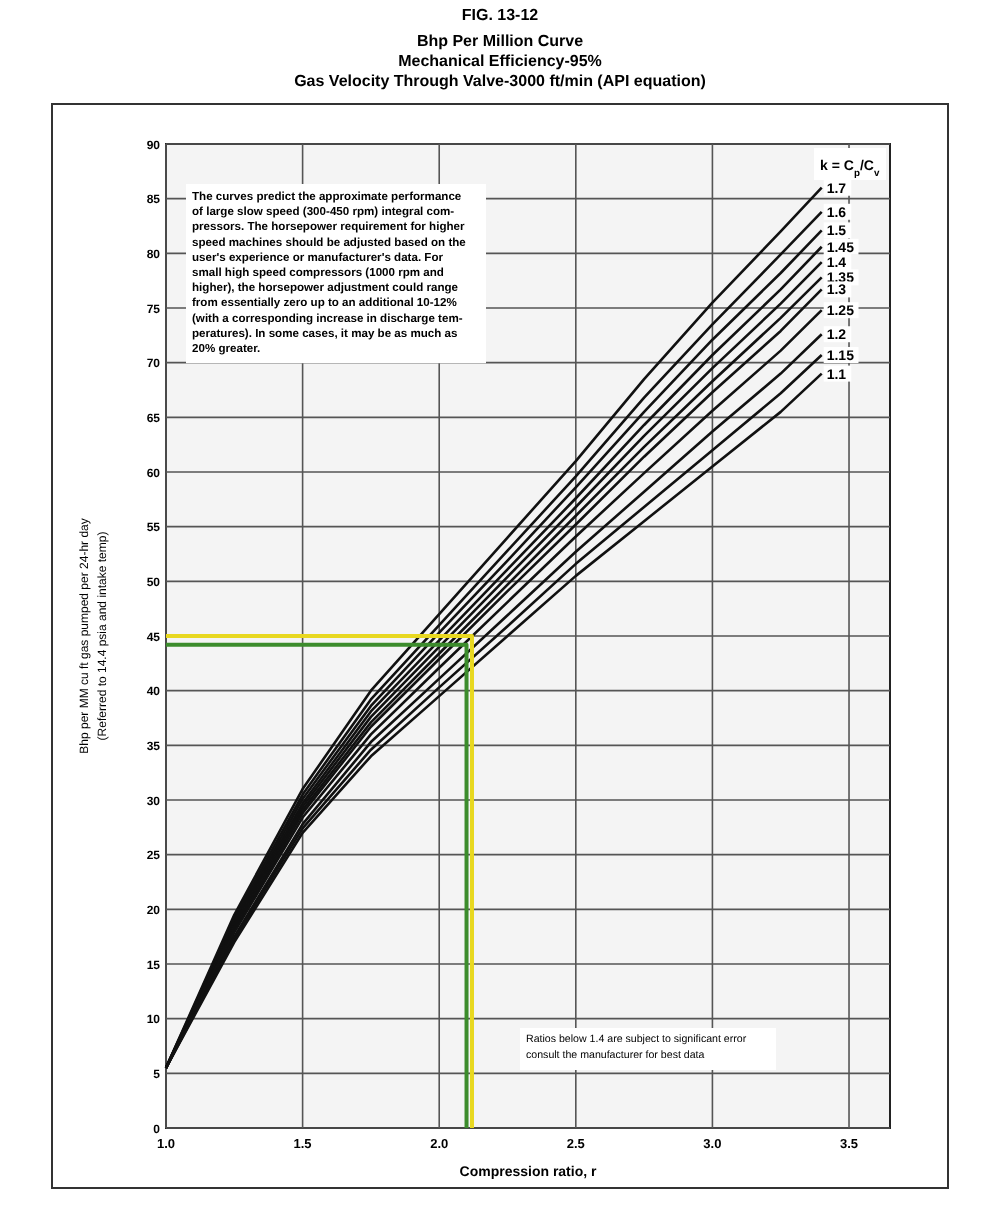 This screenshot has height=1216, width=1000. I want to click on chart-subtitle: Bhp Per Million Curve Mechanical Efficiency-95% Gas Velocity Through Valve-3000 ft/min (API equation), so click(500, 61).